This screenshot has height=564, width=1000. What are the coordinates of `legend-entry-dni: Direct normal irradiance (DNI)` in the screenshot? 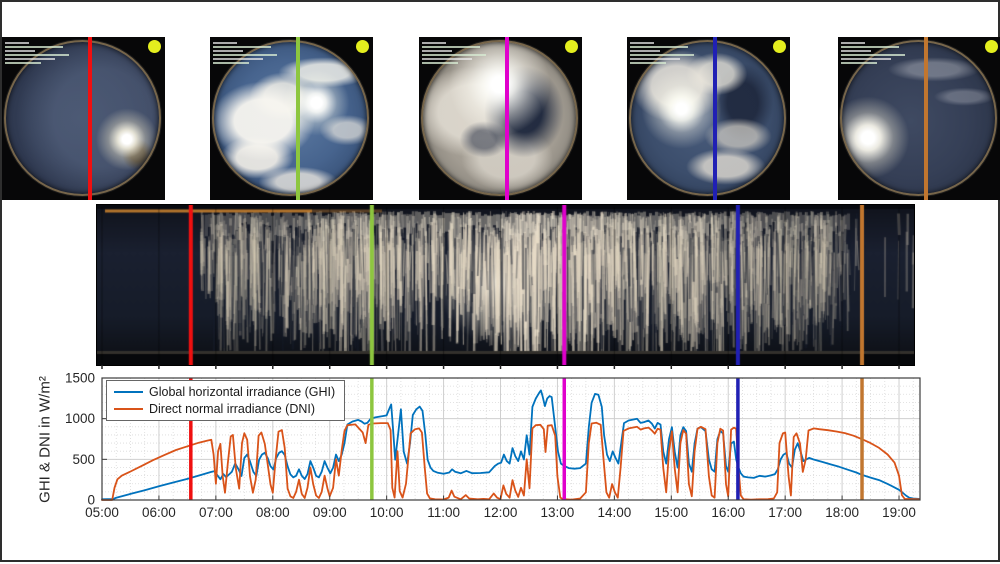 It's located at (224, 408).